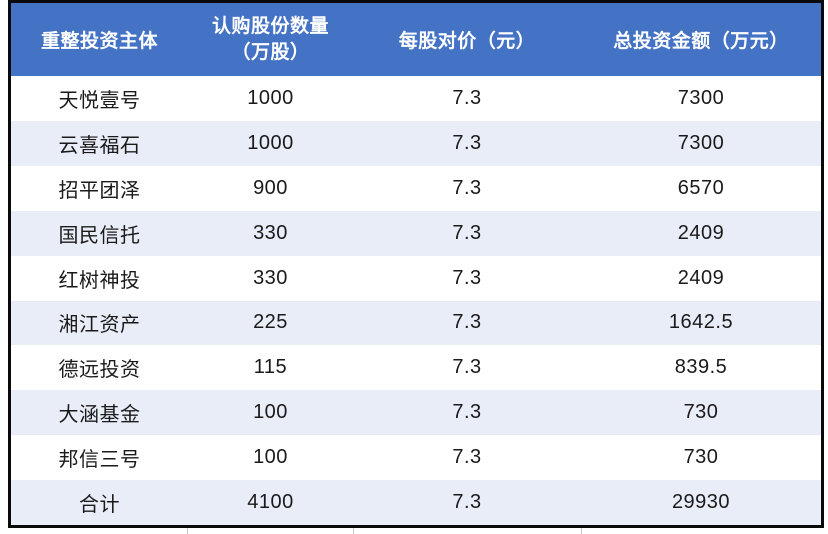 This screenshot has height=534, width=828. I want to click on table-row: 国民信托 330 7.3 2409, so click(416, 233).